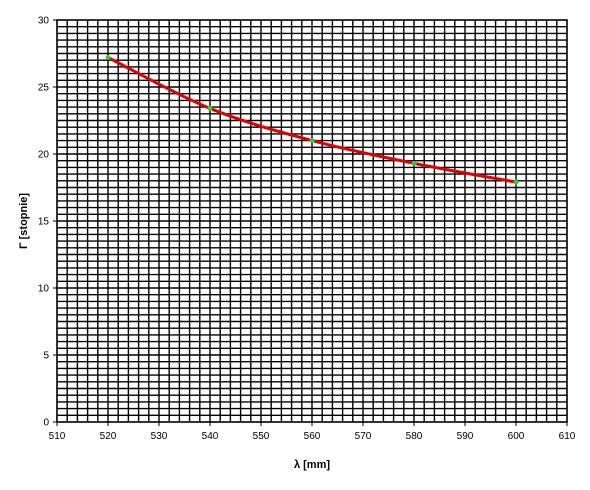 The image size is (590, 490). What do you see at coordinates (57, 436) in the screenshot?
I see `x-tick-label: 510` at bounding box center [57, 436].